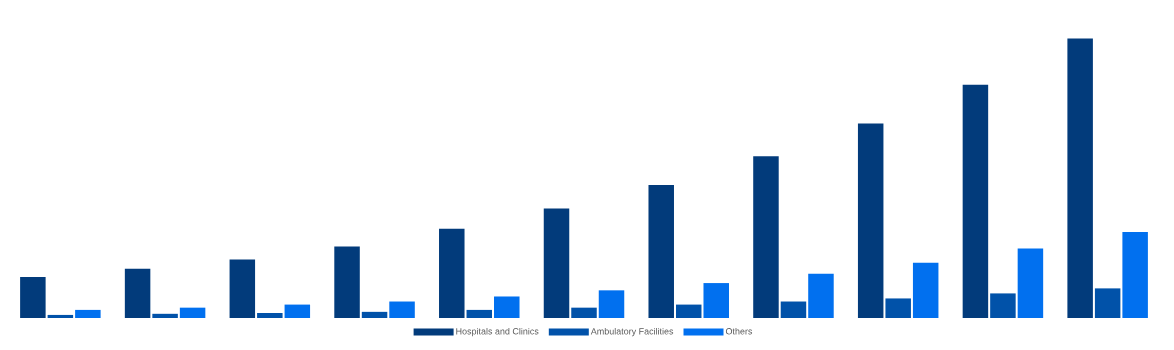 The width and height of the screenshot is (1174, 350). I want to click on legend-label: Ambulatory Facilities, so click(632, 332).